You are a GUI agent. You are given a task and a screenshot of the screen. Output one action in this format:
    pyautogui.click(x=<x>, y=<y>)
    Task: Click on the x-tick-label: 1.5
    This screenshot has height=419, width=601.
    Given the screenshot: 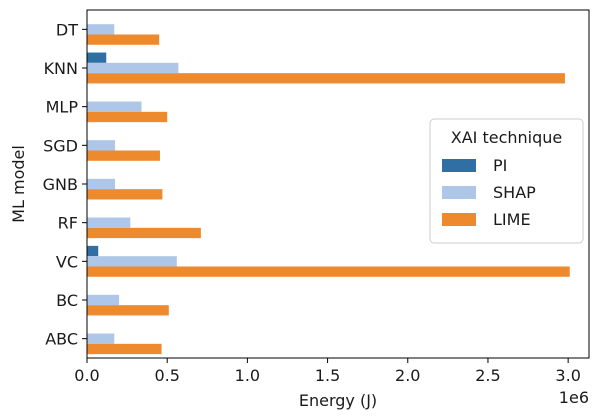 What is the action you would take?
    pyautogui.click(x=327, y=375)
    